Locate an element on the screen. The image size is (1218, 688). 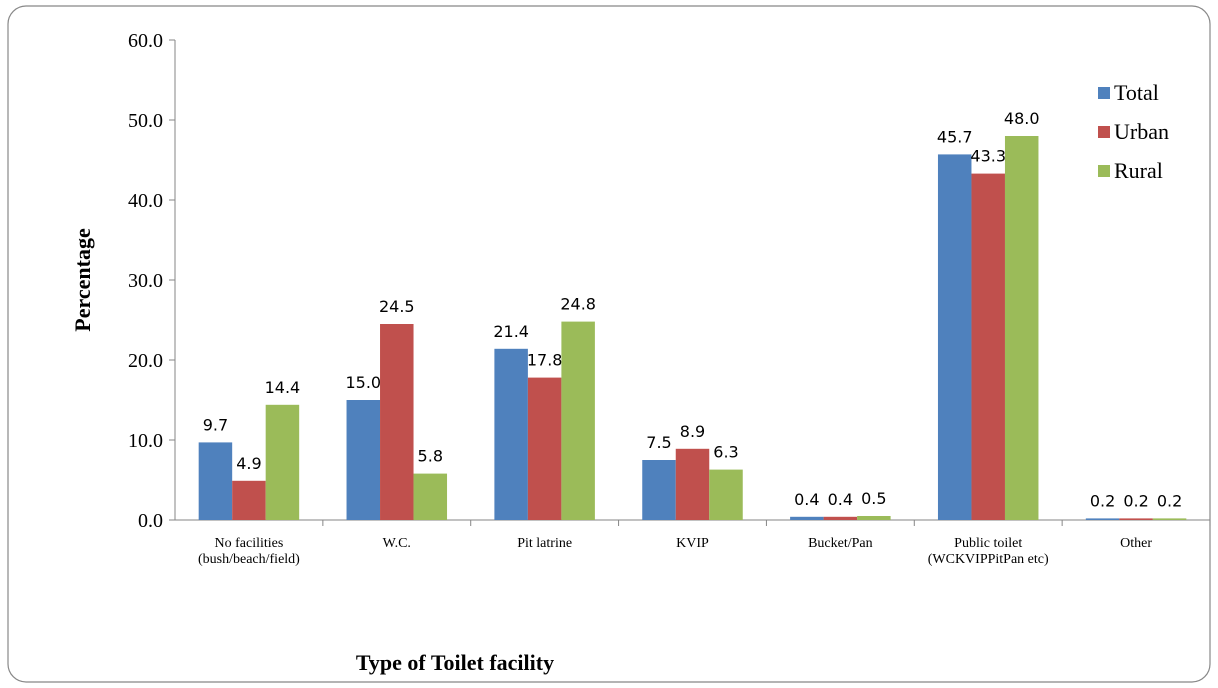
value-label: 17.8 is located at coordinates (545, 360).